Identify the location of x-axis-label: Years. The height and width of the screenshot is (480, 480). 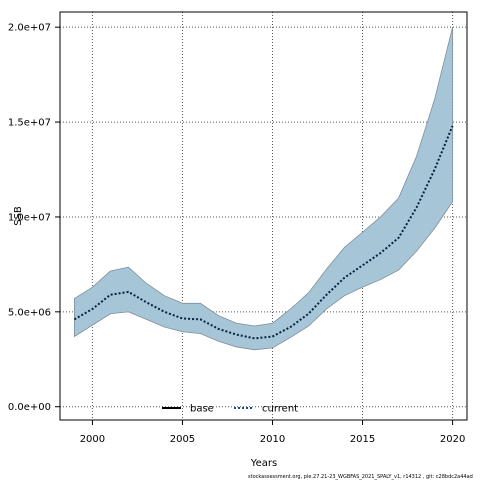
(263, 463).